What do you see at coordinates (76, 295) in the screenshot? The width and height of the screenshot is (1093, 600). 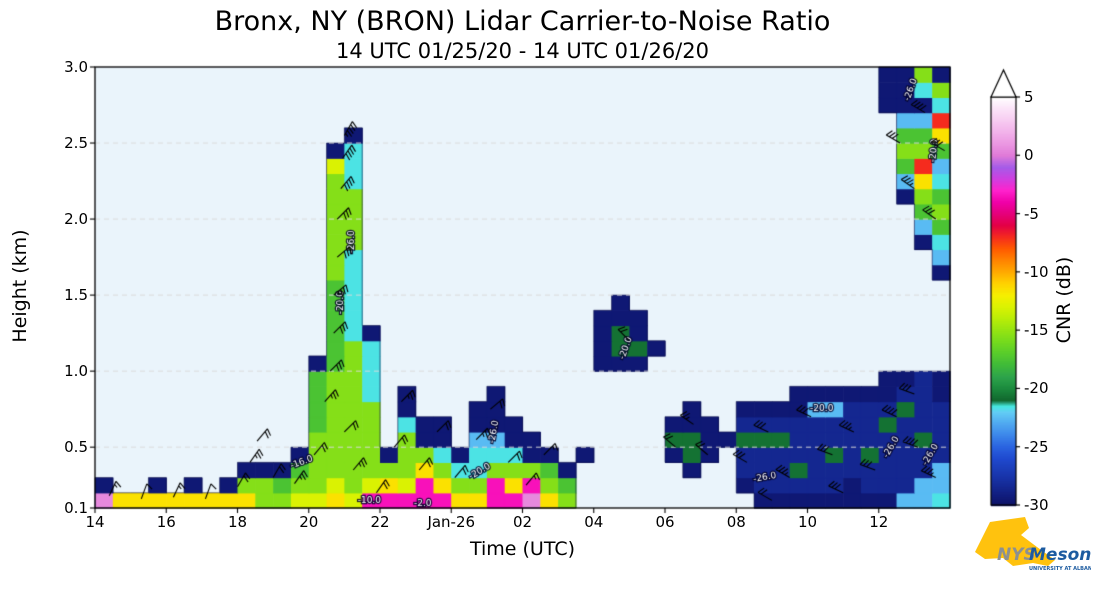 I see `y-tick-label: 1.5` at bounding box center [76, 295].